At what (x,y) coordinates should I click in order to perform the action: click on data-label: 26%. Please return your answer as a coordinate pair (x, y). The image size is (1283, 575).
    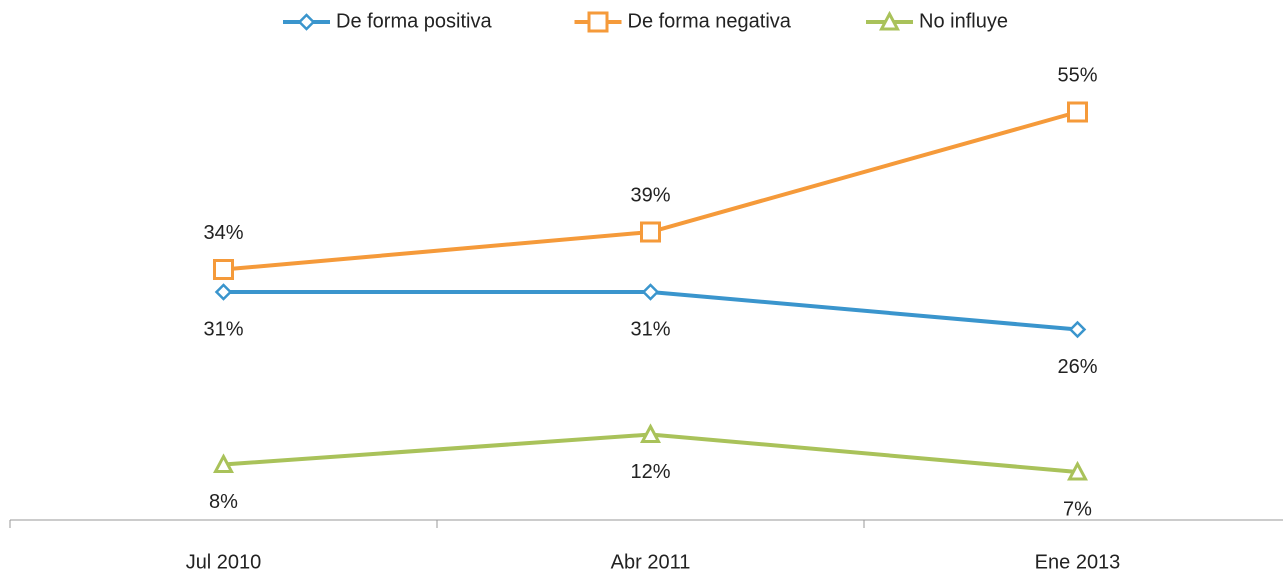
    Looking at the image, I should click on (1077, 367).